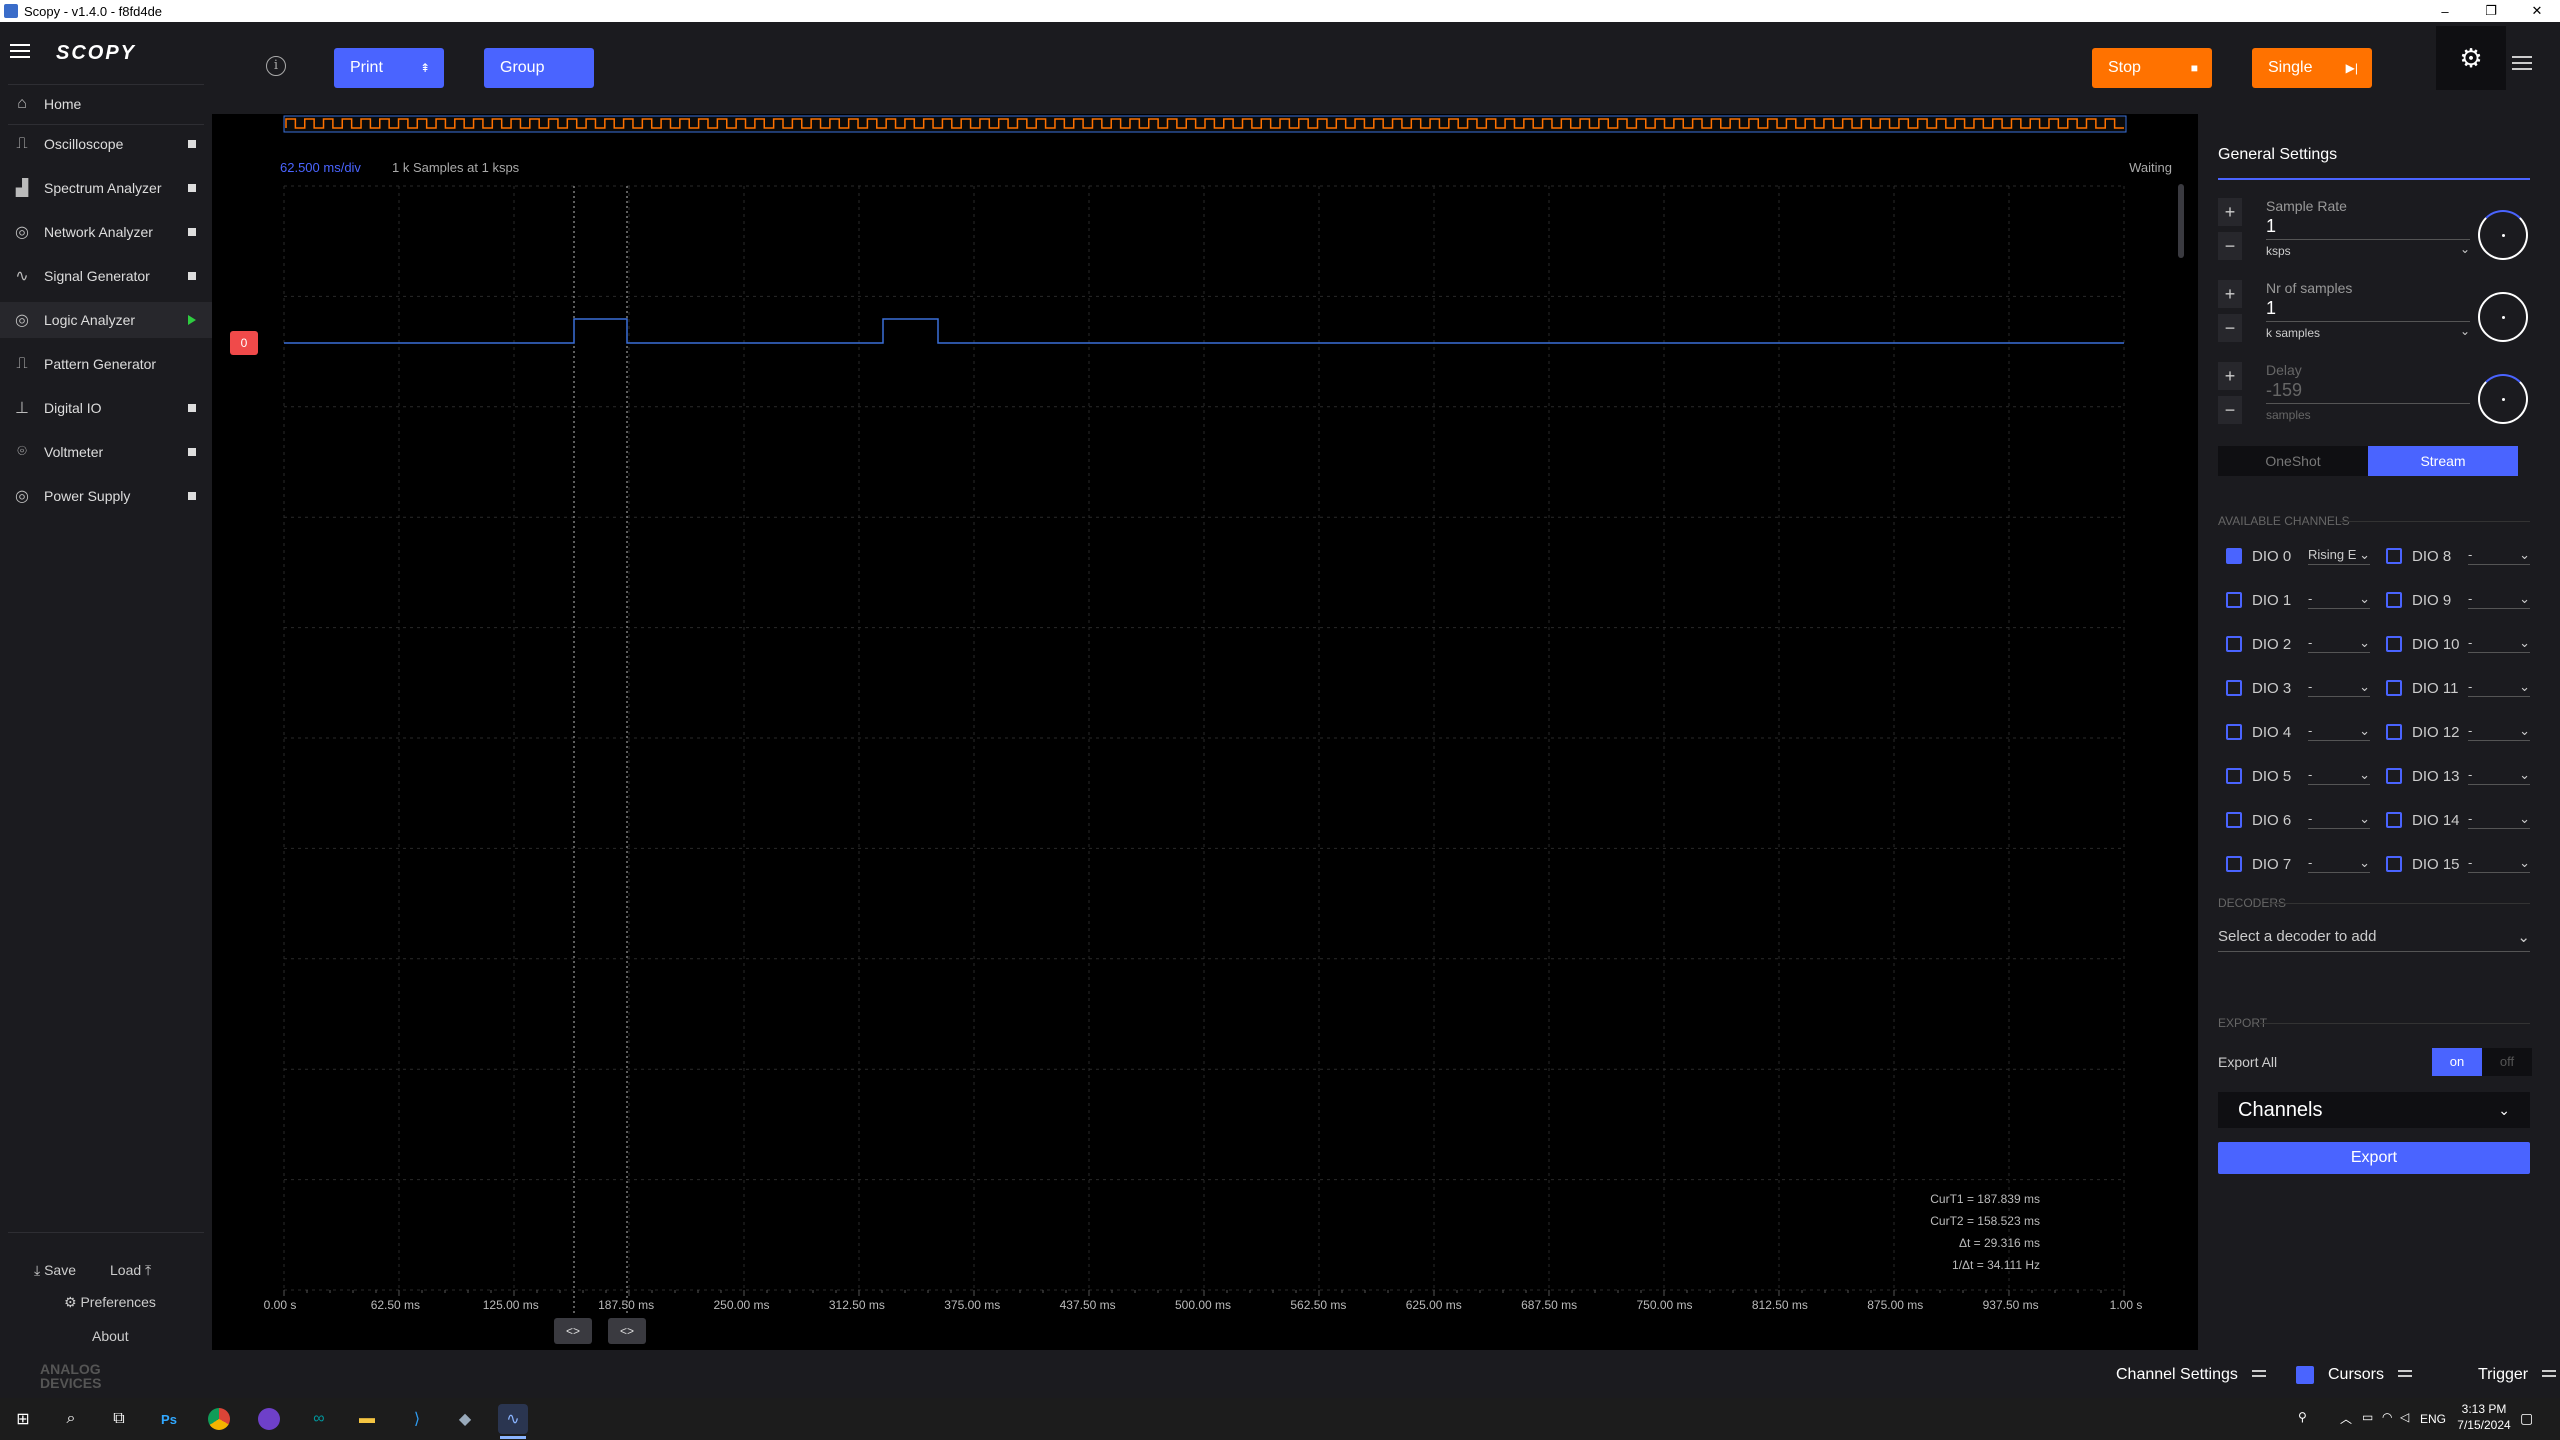  What do you see at coordinates (2354, 1375) in the screenshot?
I see `cursors-button: Cursors` at bounding box center [2354, 1375].